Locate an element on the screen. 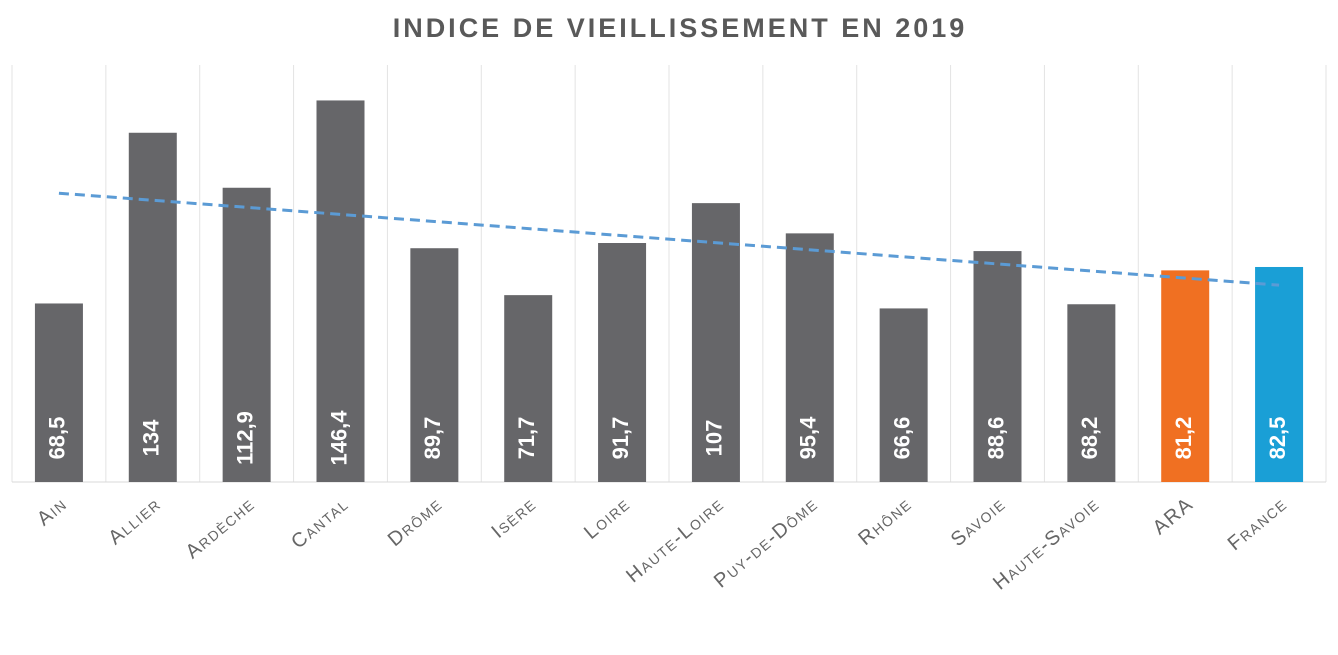  x-tick-label: Isère is located at coordinates (513, 518).